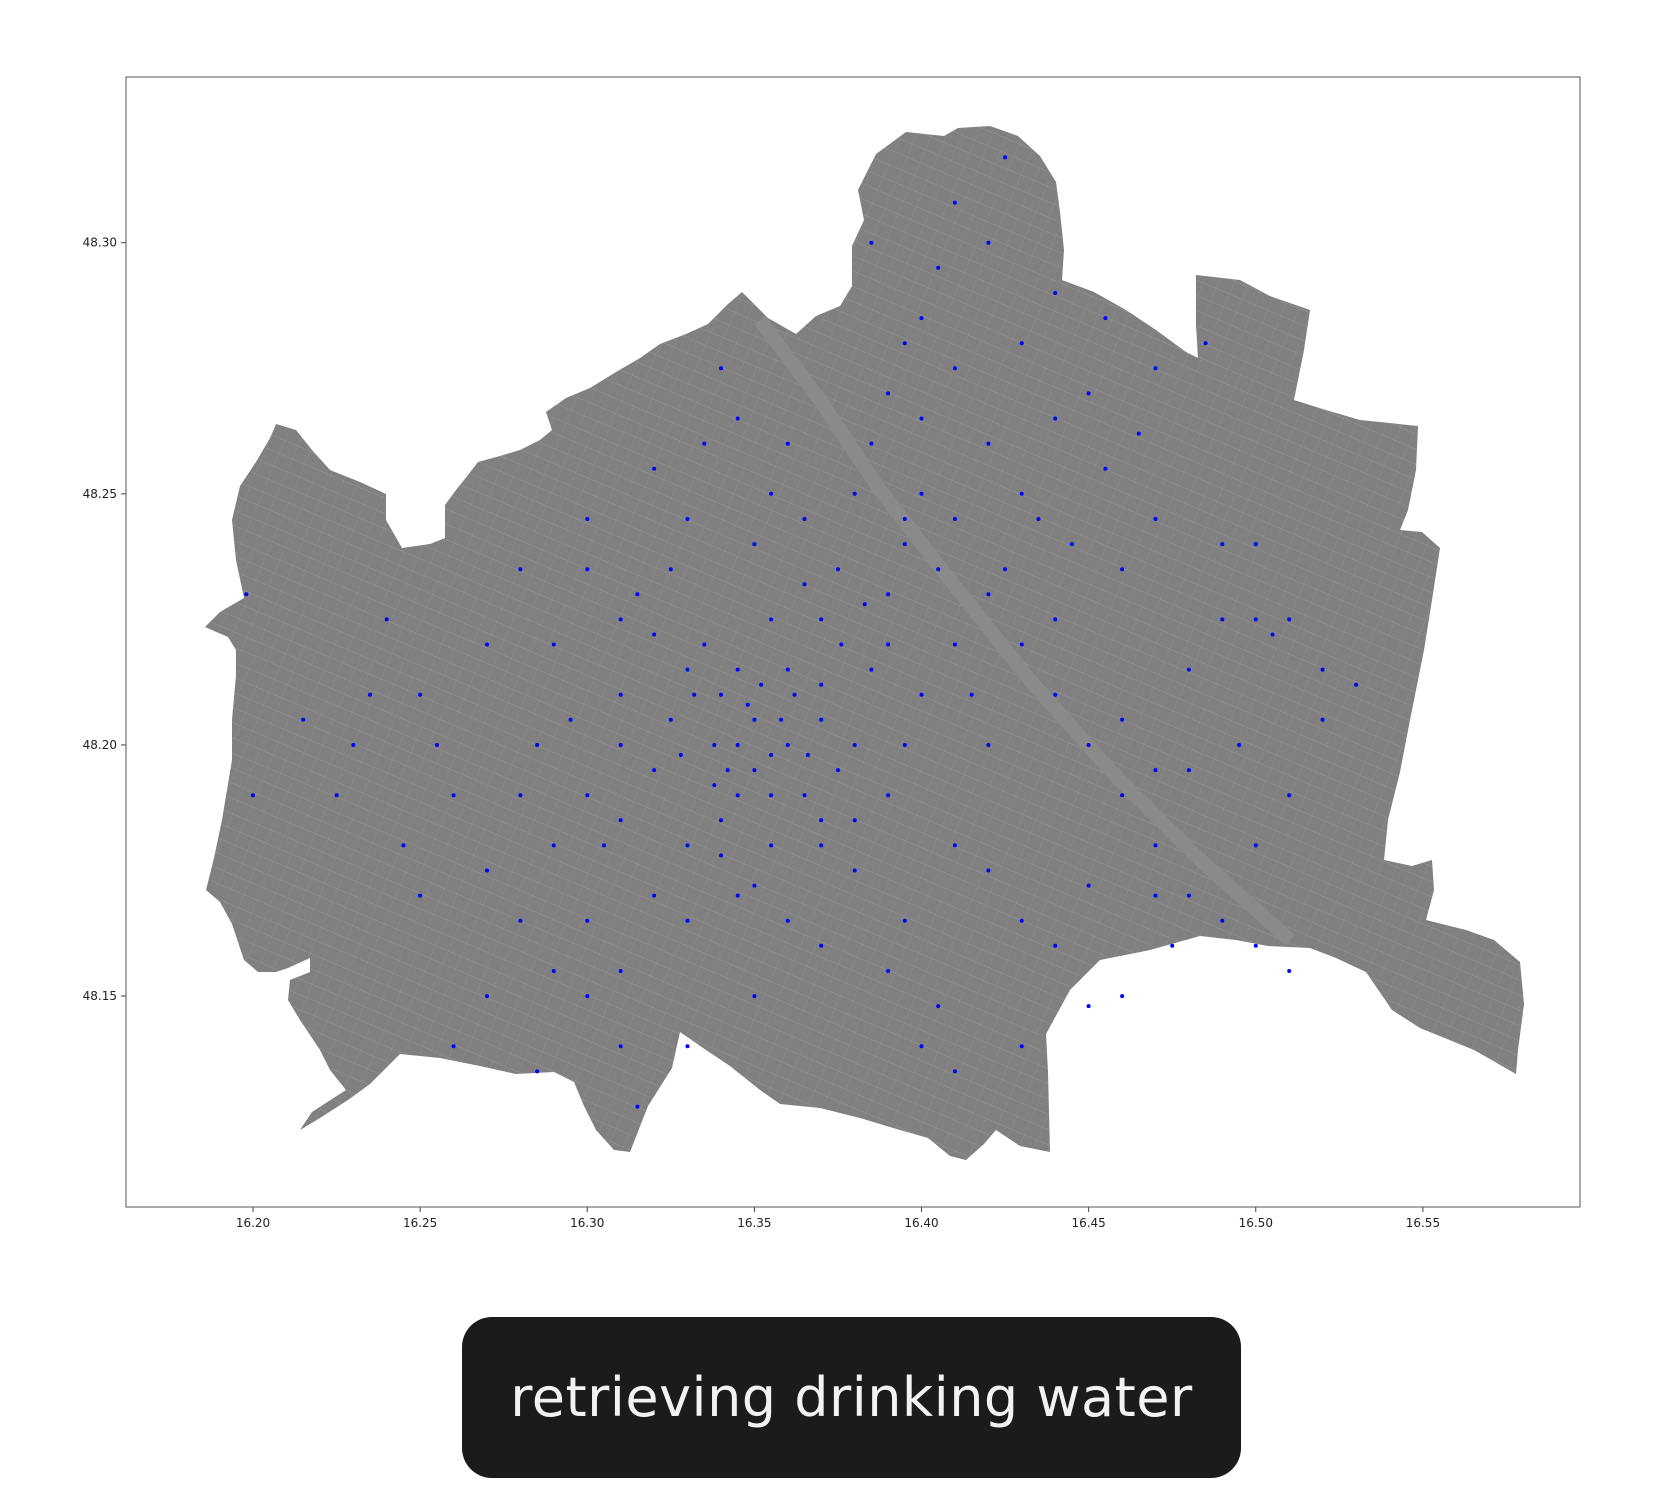 Image resolution: width=1674 pixels, height=1509 pixels. What do you see at coordinates (1256, 1223) in the screenshot?
I see `x-tick-label: 16.50` at bounding box center [1256, 1223].